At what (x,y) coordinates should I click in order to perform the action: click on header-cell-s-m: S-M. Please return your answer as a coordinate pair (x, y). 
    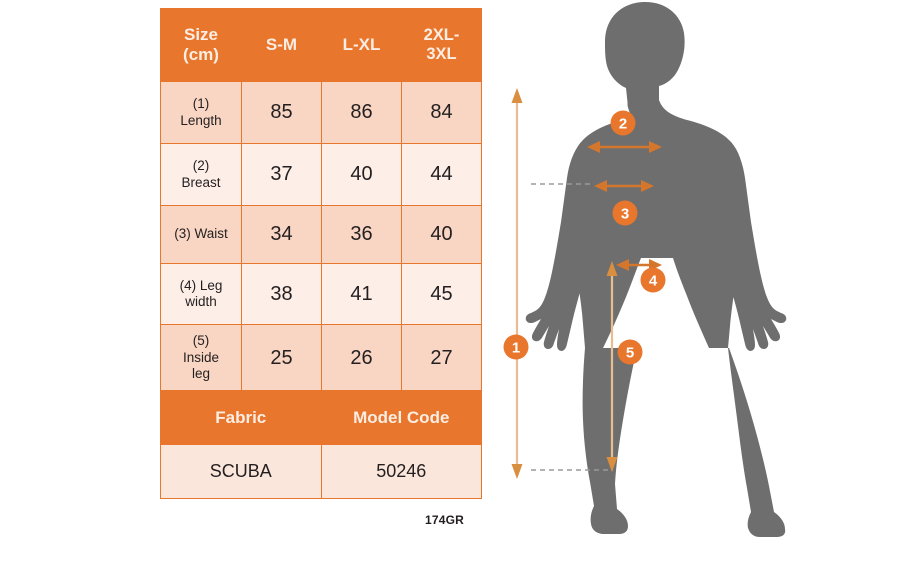
    Looking at the image, I should click on (281, 45).